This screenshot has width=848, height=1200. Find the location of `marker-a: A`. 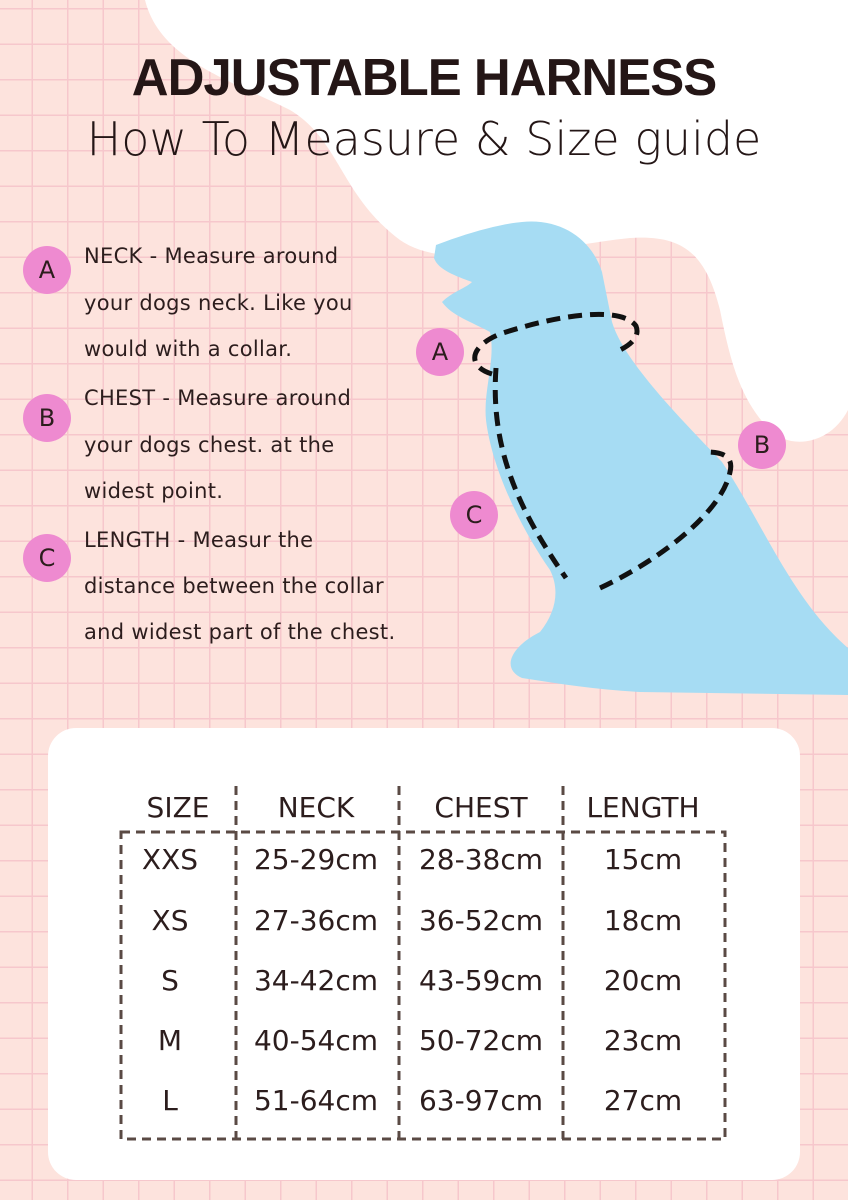

marker-a: A is located at coordinates (47, 270).